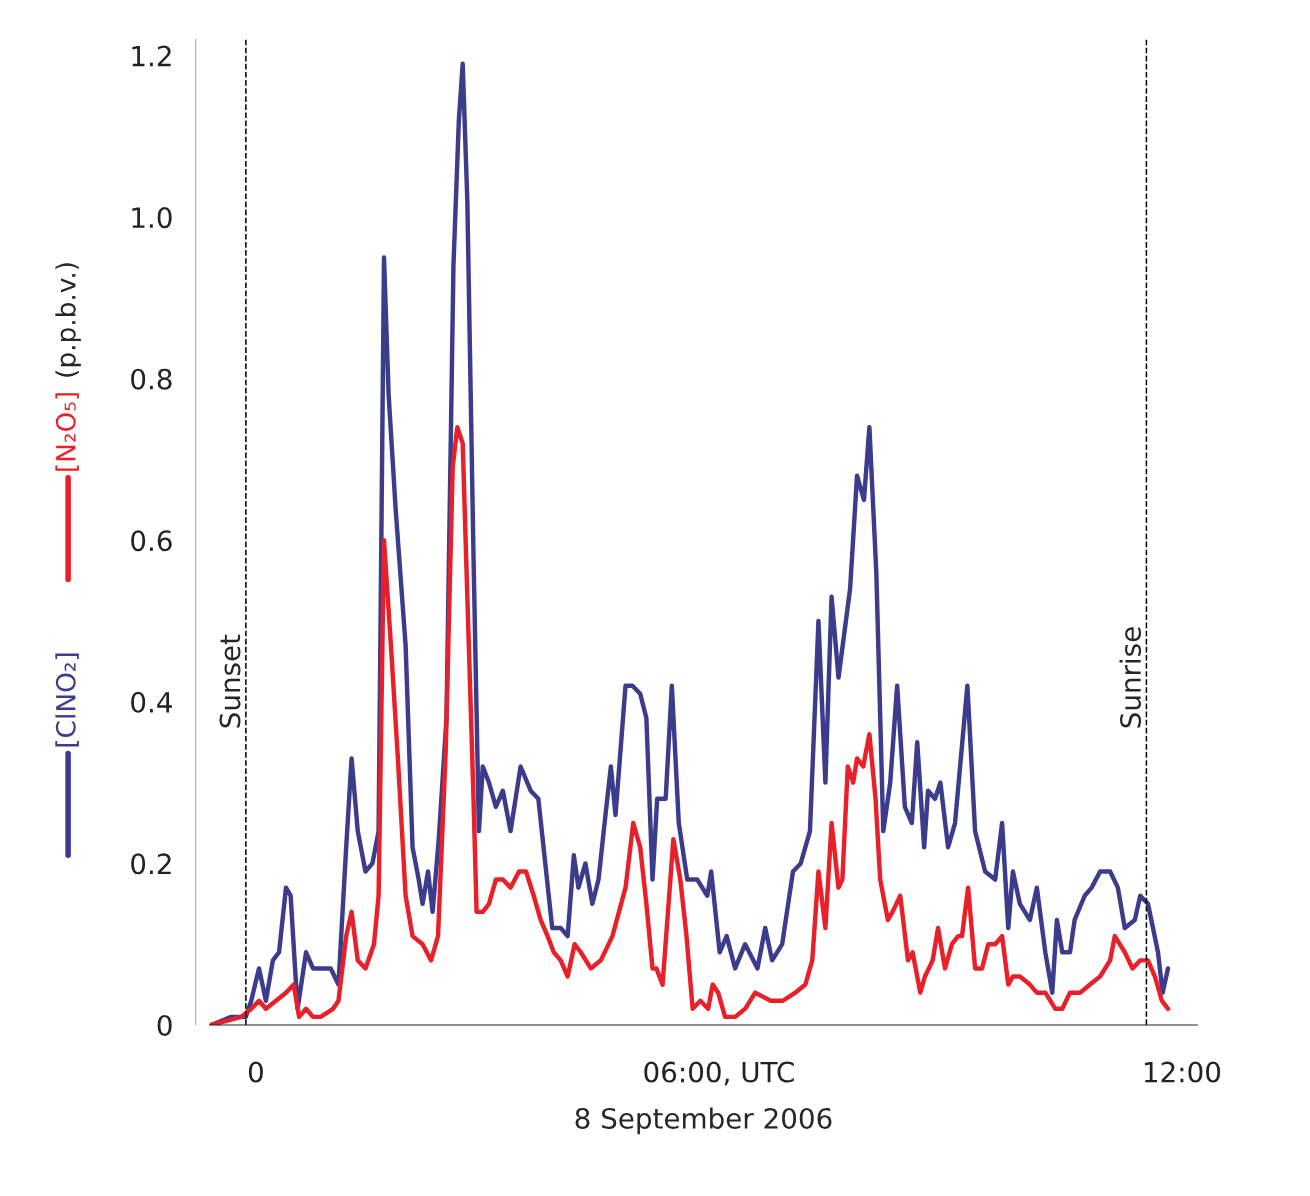 Image resolution: width=1310 pixels, height=1196 pixels. What do you see at coordinates (151, 541) in the screenshot?
I see `y-tick-label: 0.6` at bounding box center [151, 541].